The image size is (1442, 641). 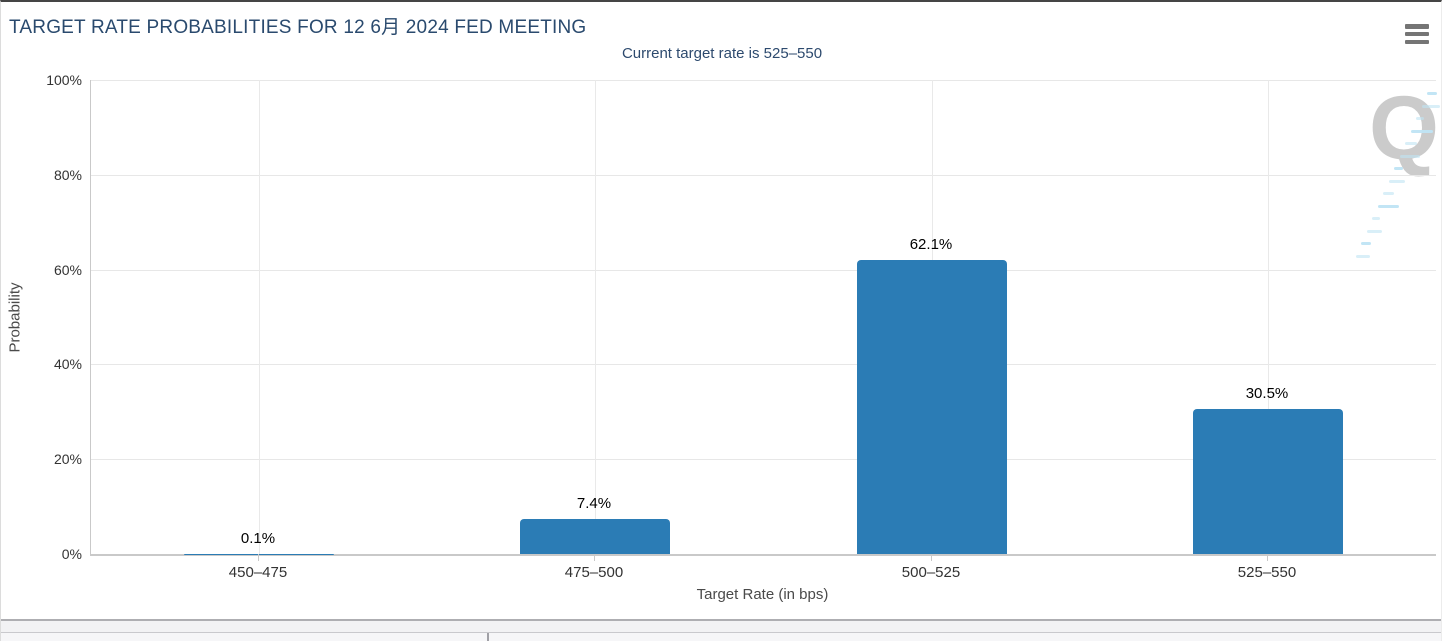 I want to click on hamburger-icon, so click(x=1417, y=26).